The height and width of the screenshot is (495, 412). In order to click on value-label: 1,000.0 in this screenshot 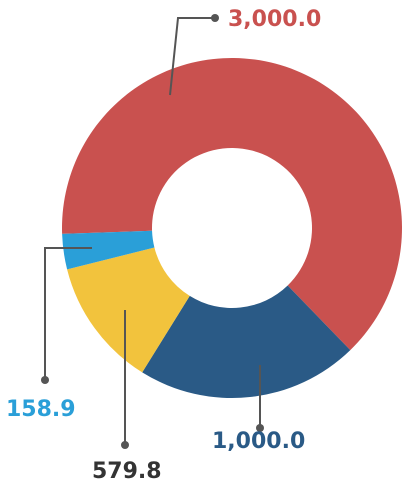, I will do `click(258, 441)`.